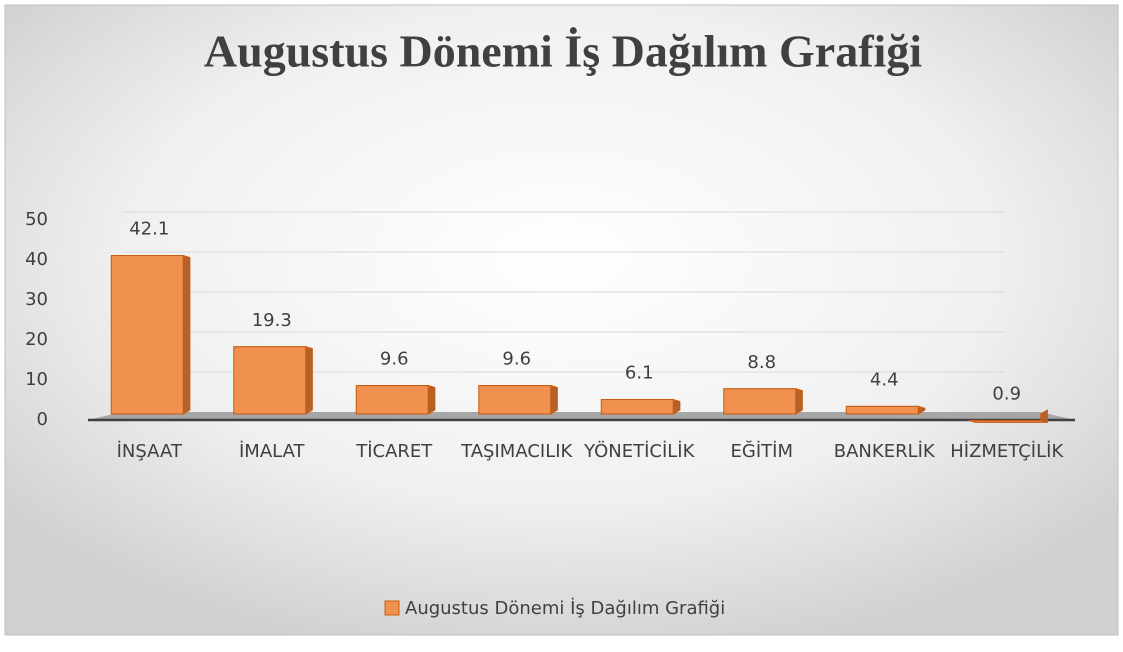 The height and width of the screenshot is (652, 1123). What do you see at coordinates (150, 451) in the screenshot?
I see `x-tick-label: İNŞAAT` at bounding box center [150, 451].